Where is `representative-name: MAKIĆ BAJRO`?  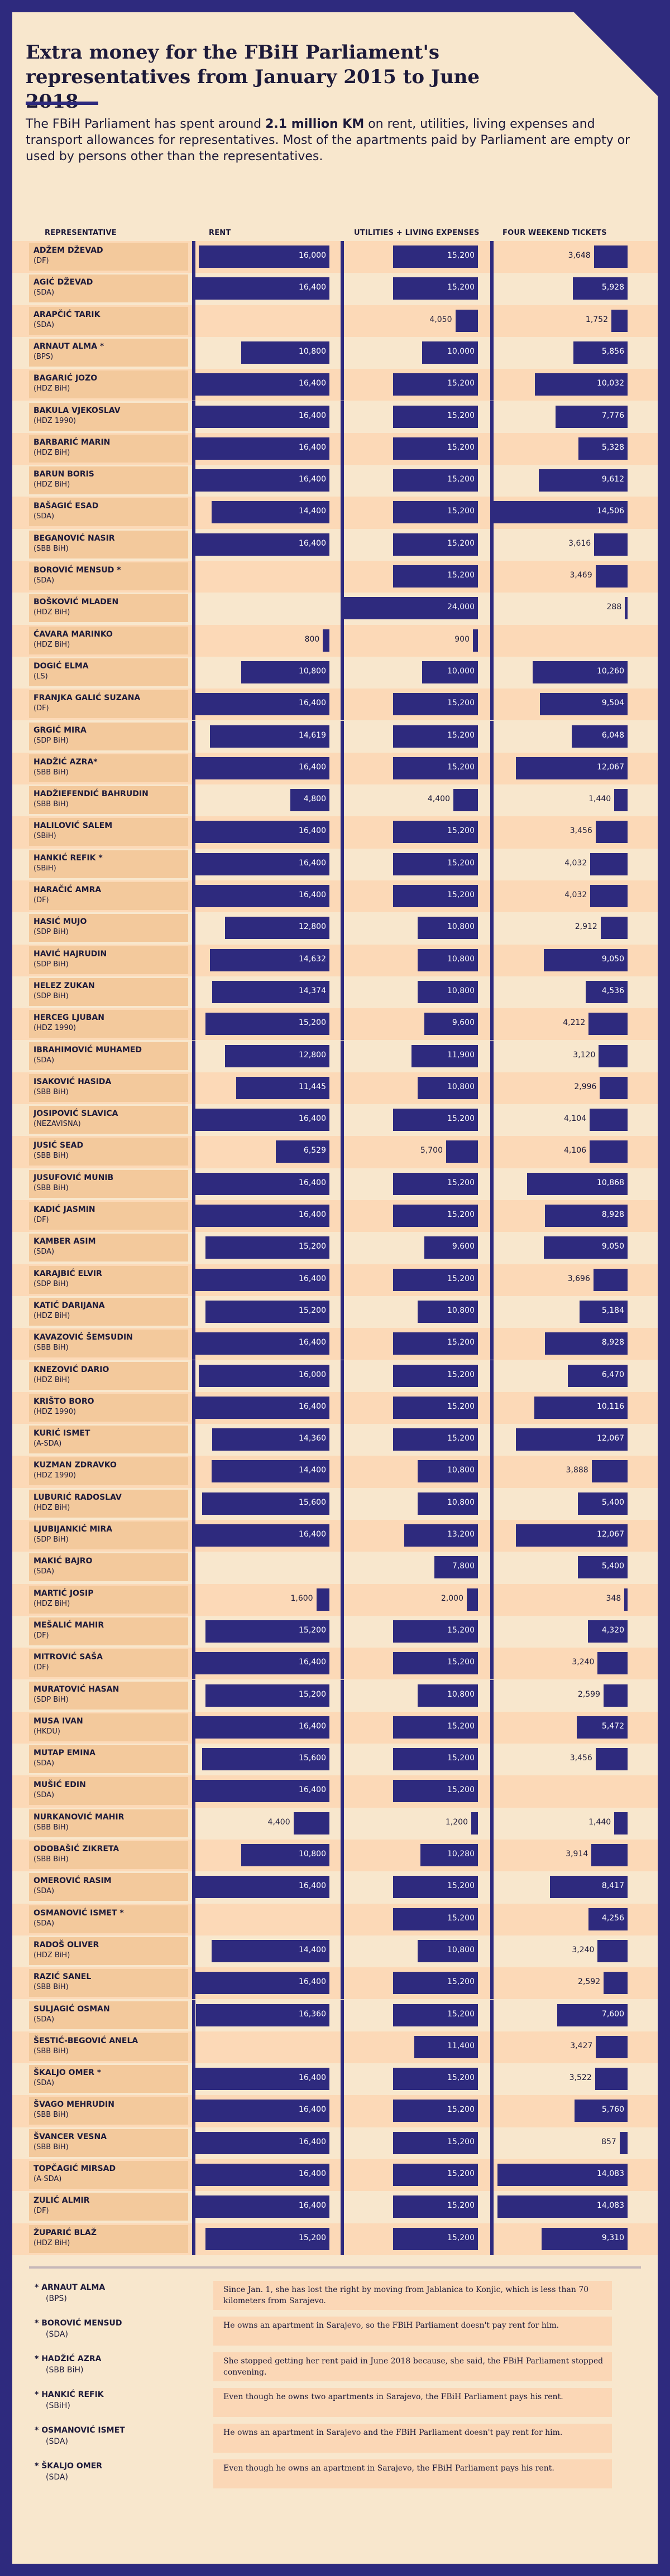
representative-name: MAKIĆ BAJRO is located at coordinates (63, 1562).